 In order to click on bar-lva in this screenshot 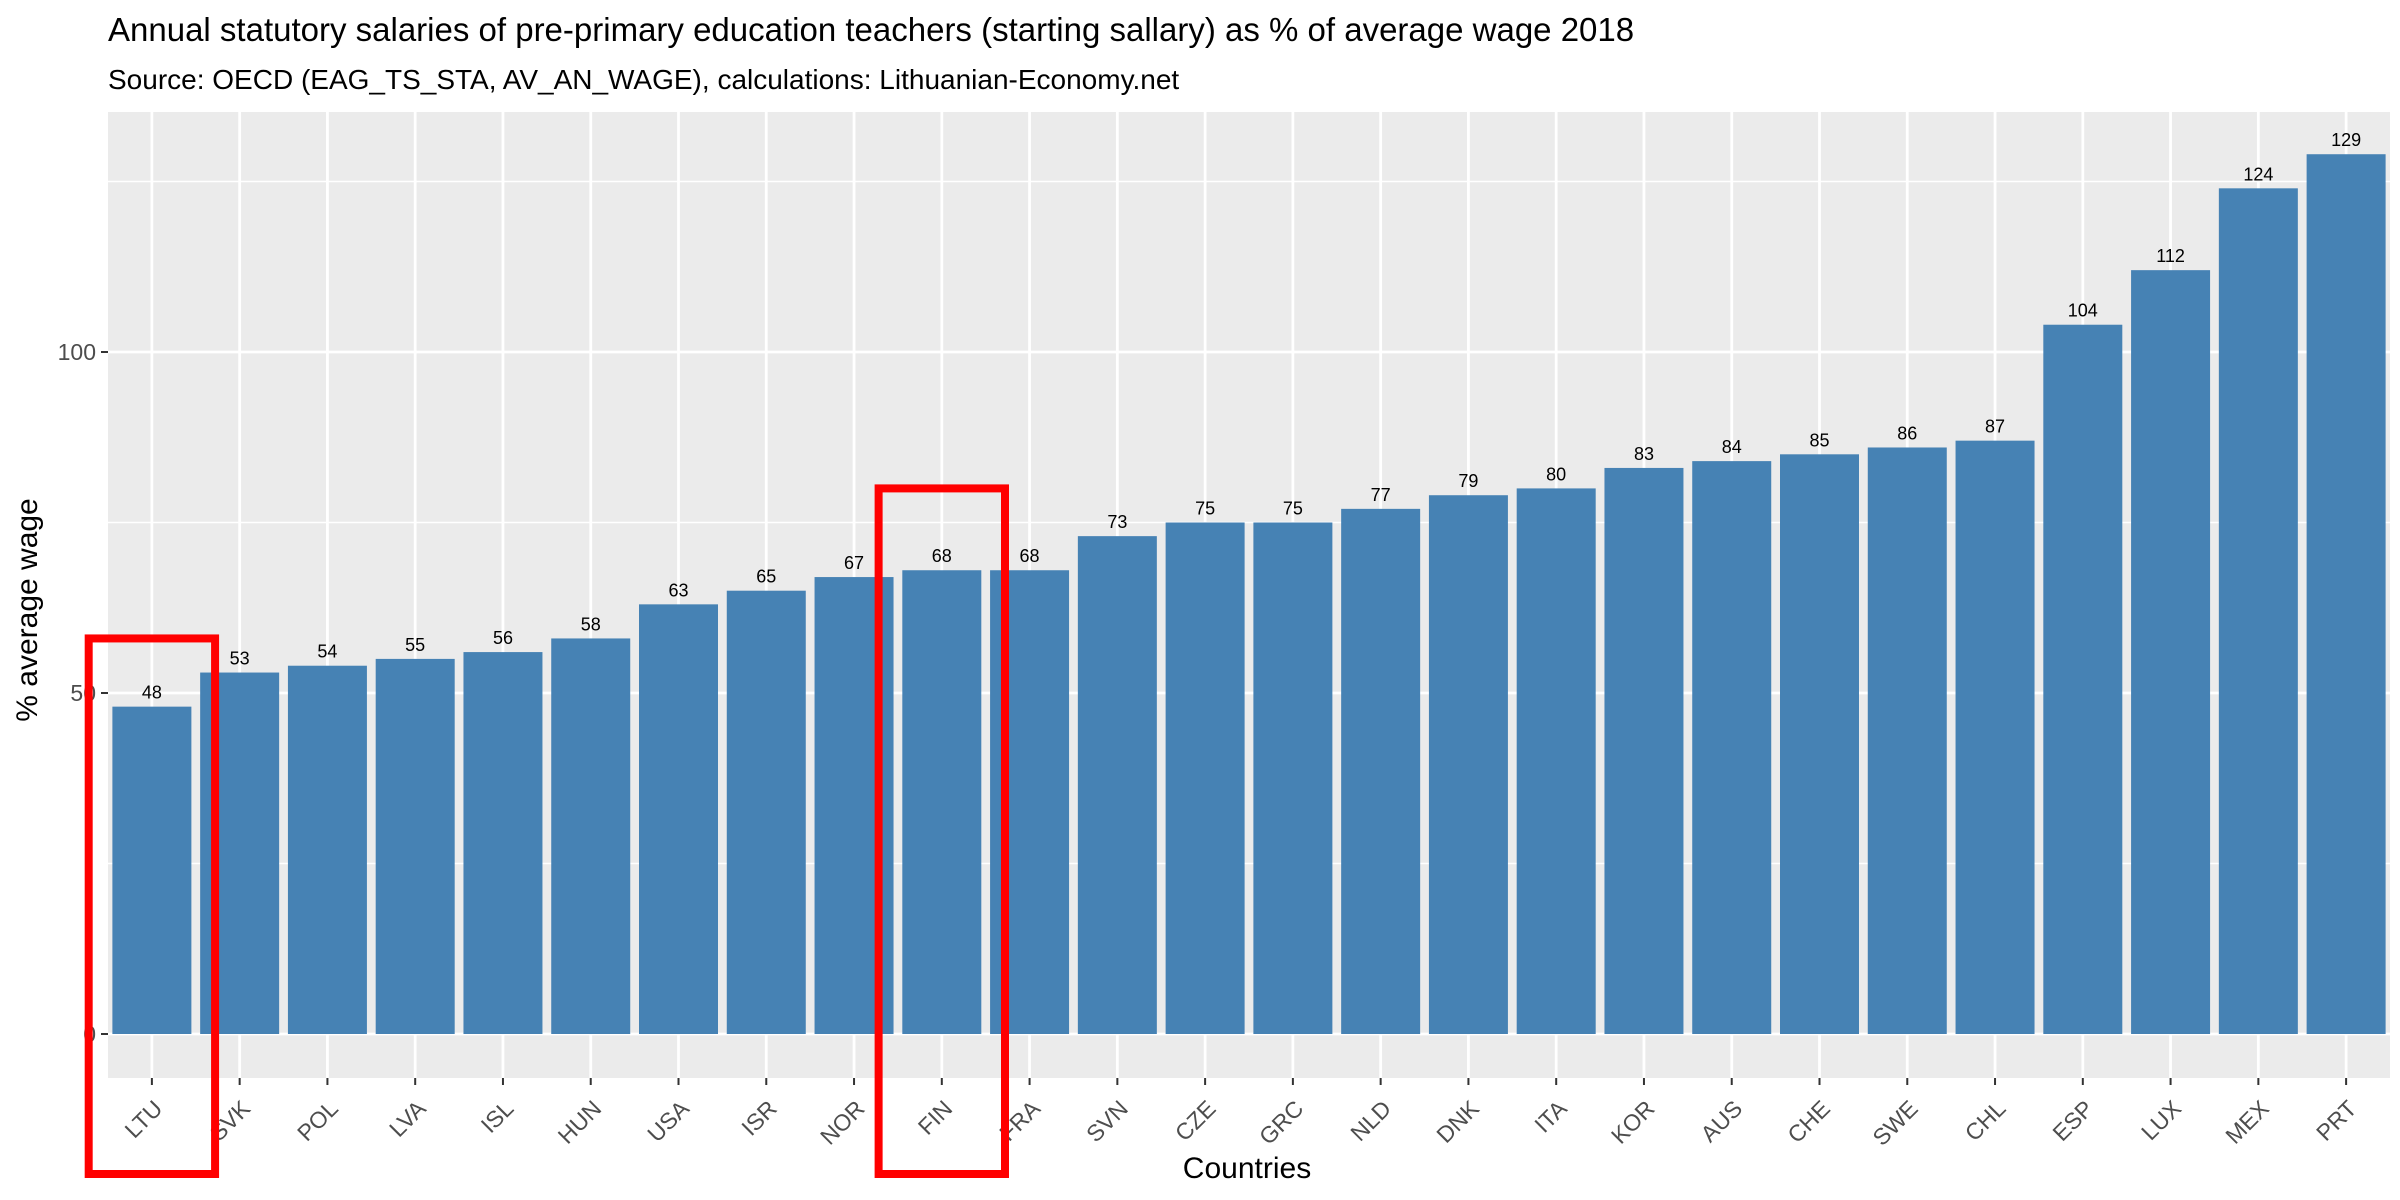, I will do `click(415, 846)`.